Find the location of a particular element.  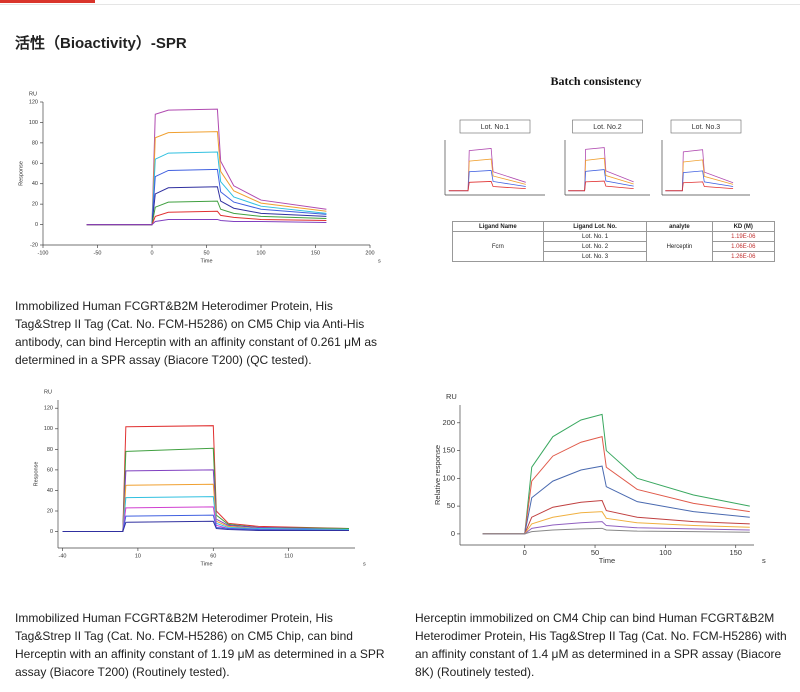

y-tick-label: 200 is located at coordinates (448, 422).